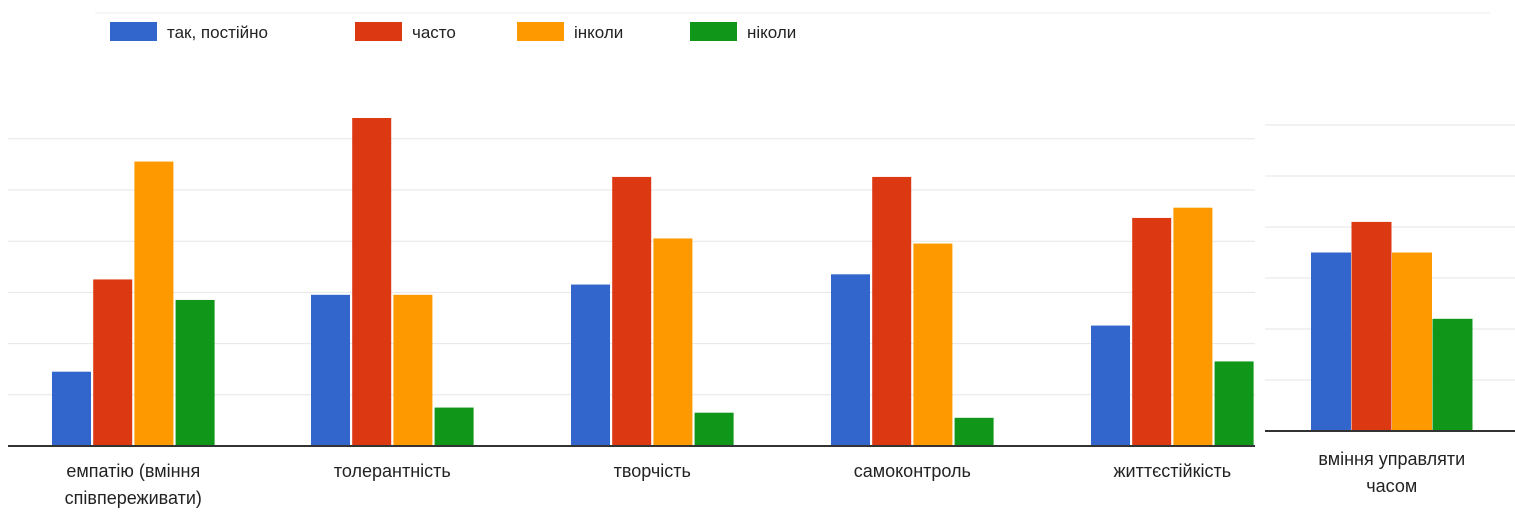 This screenshot has height=514, width=1515. Describe the element at coordinates (154, 303) in the screenshot. I see `bar: інколи: 5.55` at that location.